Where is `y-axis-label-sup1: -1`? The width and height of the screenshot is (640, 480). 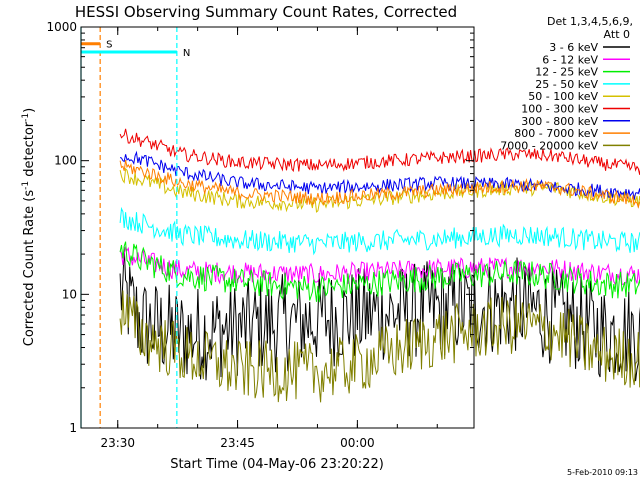
y-axis-label-sup1: -1 is located at coordinates (26, 185).